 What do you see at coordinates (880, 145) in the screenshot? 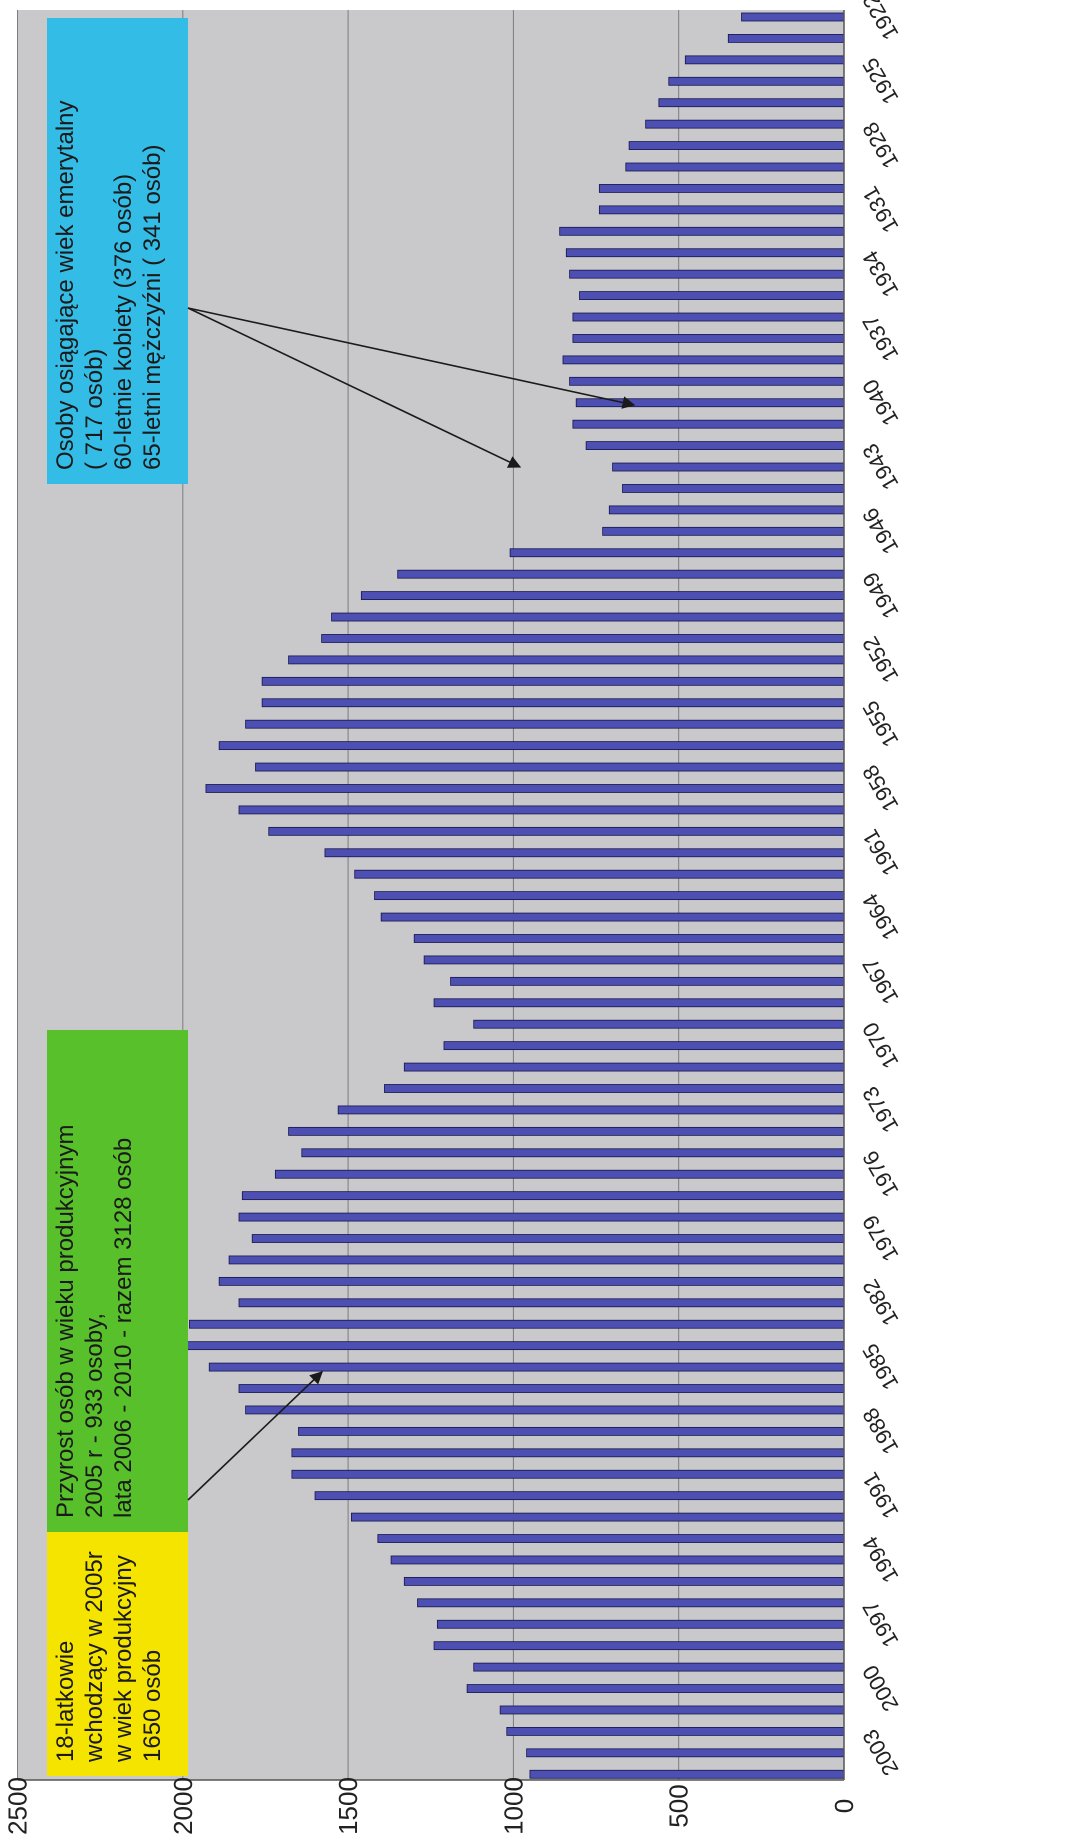
I see `year-tick-label: 1928` at bounding box center [880, 145].